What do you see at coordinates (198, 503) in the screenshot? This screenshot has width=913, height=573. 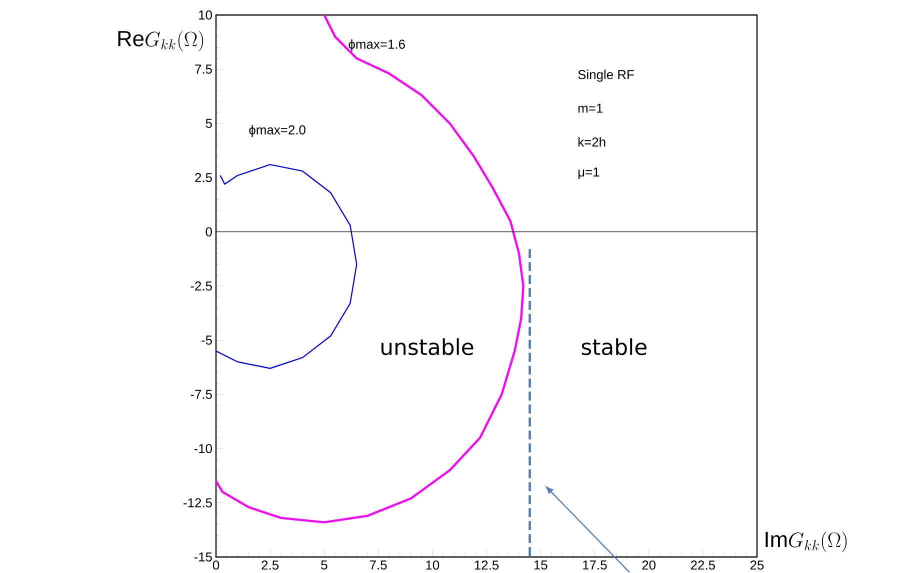 I see `y-tick-label: -12.5` at bounding box center [198, 503].